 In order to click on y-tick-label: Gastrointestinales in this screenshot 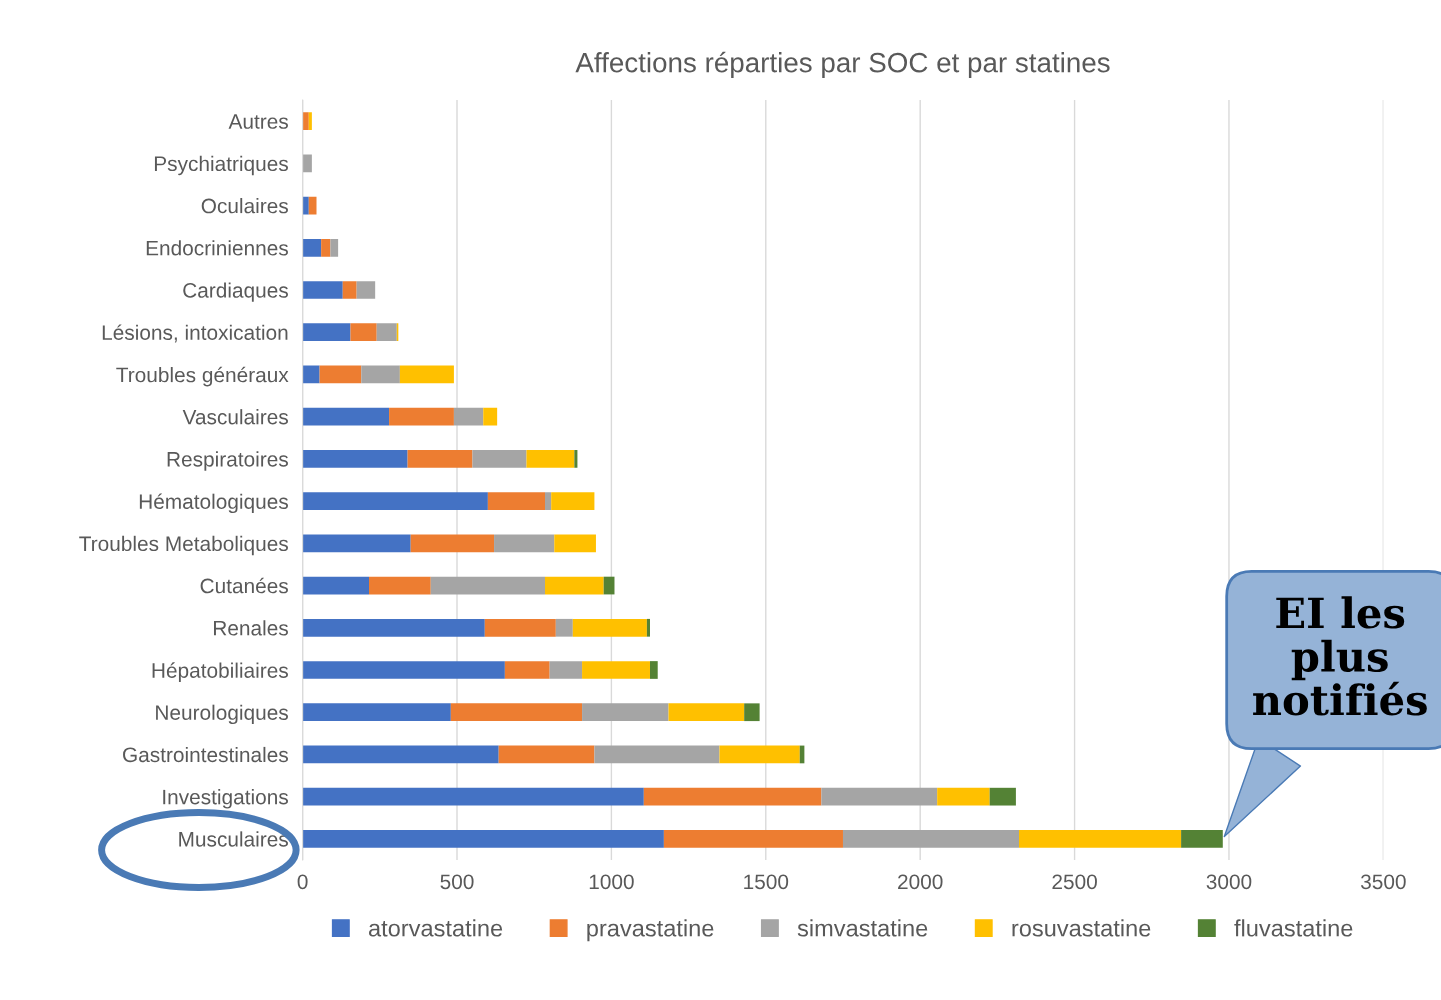, I will do `click(205, 754)`.